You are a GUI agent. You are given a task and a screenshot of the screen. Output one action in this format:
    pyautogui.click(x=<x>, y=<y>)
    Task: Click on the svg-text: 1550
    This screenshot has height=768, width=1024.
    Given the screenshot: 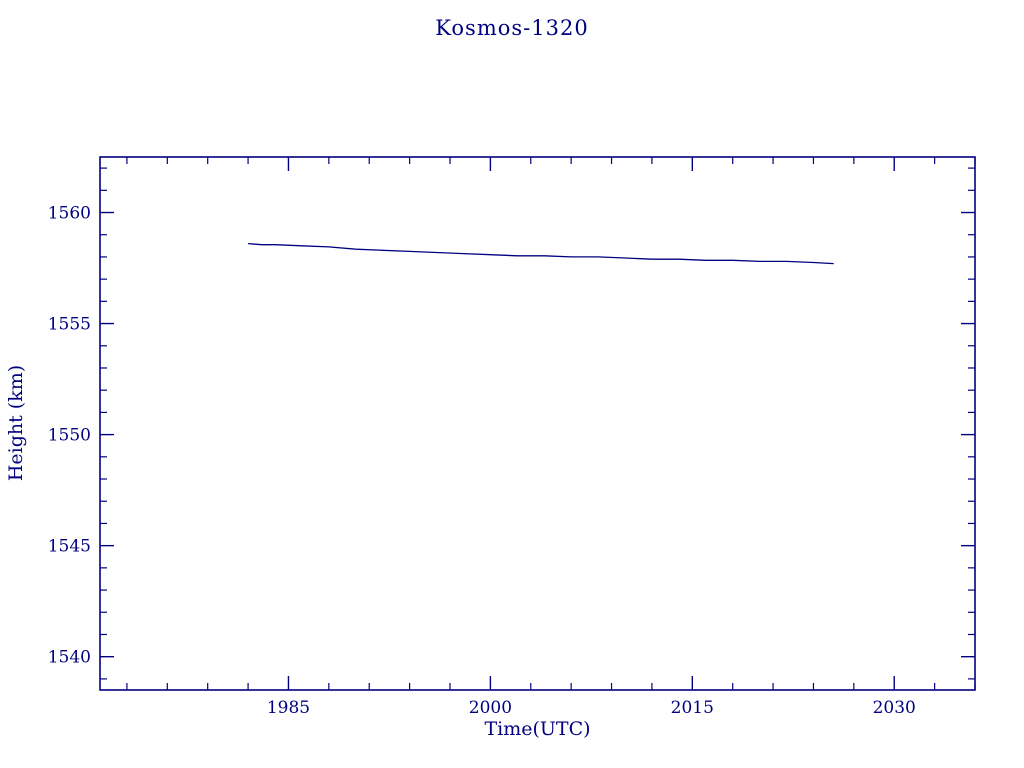 What is the action you would take?
    pyautogui.click(x=69, y=436)
    